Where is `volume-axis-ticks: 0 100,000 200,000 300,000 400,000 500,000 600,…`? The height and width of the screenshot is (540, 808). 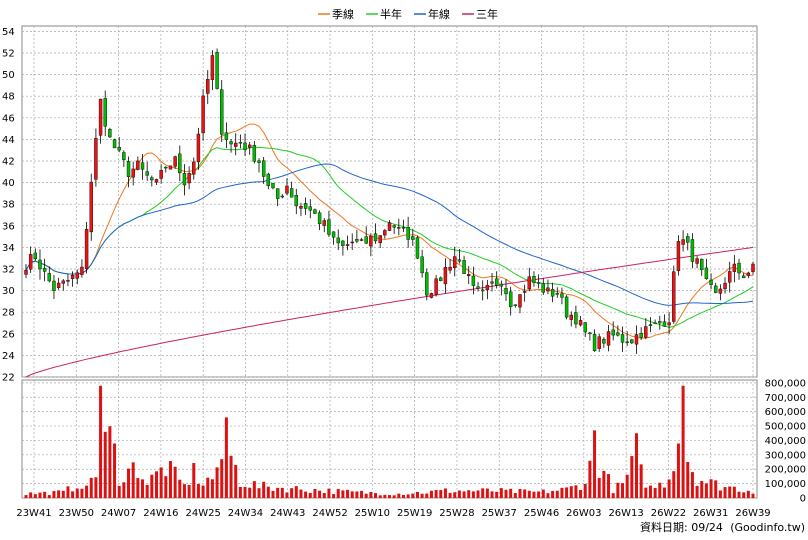
volume-axis-ticks: 0 100,000 200,000 300,000 400,000 500,000 600,… is located at coordinates (785, 441).